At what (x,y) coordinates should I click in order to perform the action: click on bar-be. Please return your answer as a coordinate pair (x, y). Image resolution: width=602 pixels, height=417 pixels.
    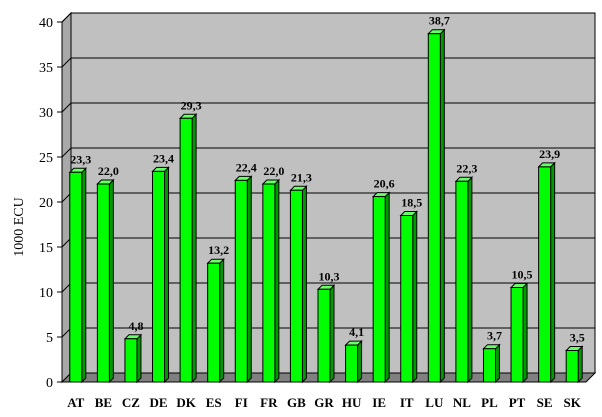
    Looking at the image, I should click on (105, 281).